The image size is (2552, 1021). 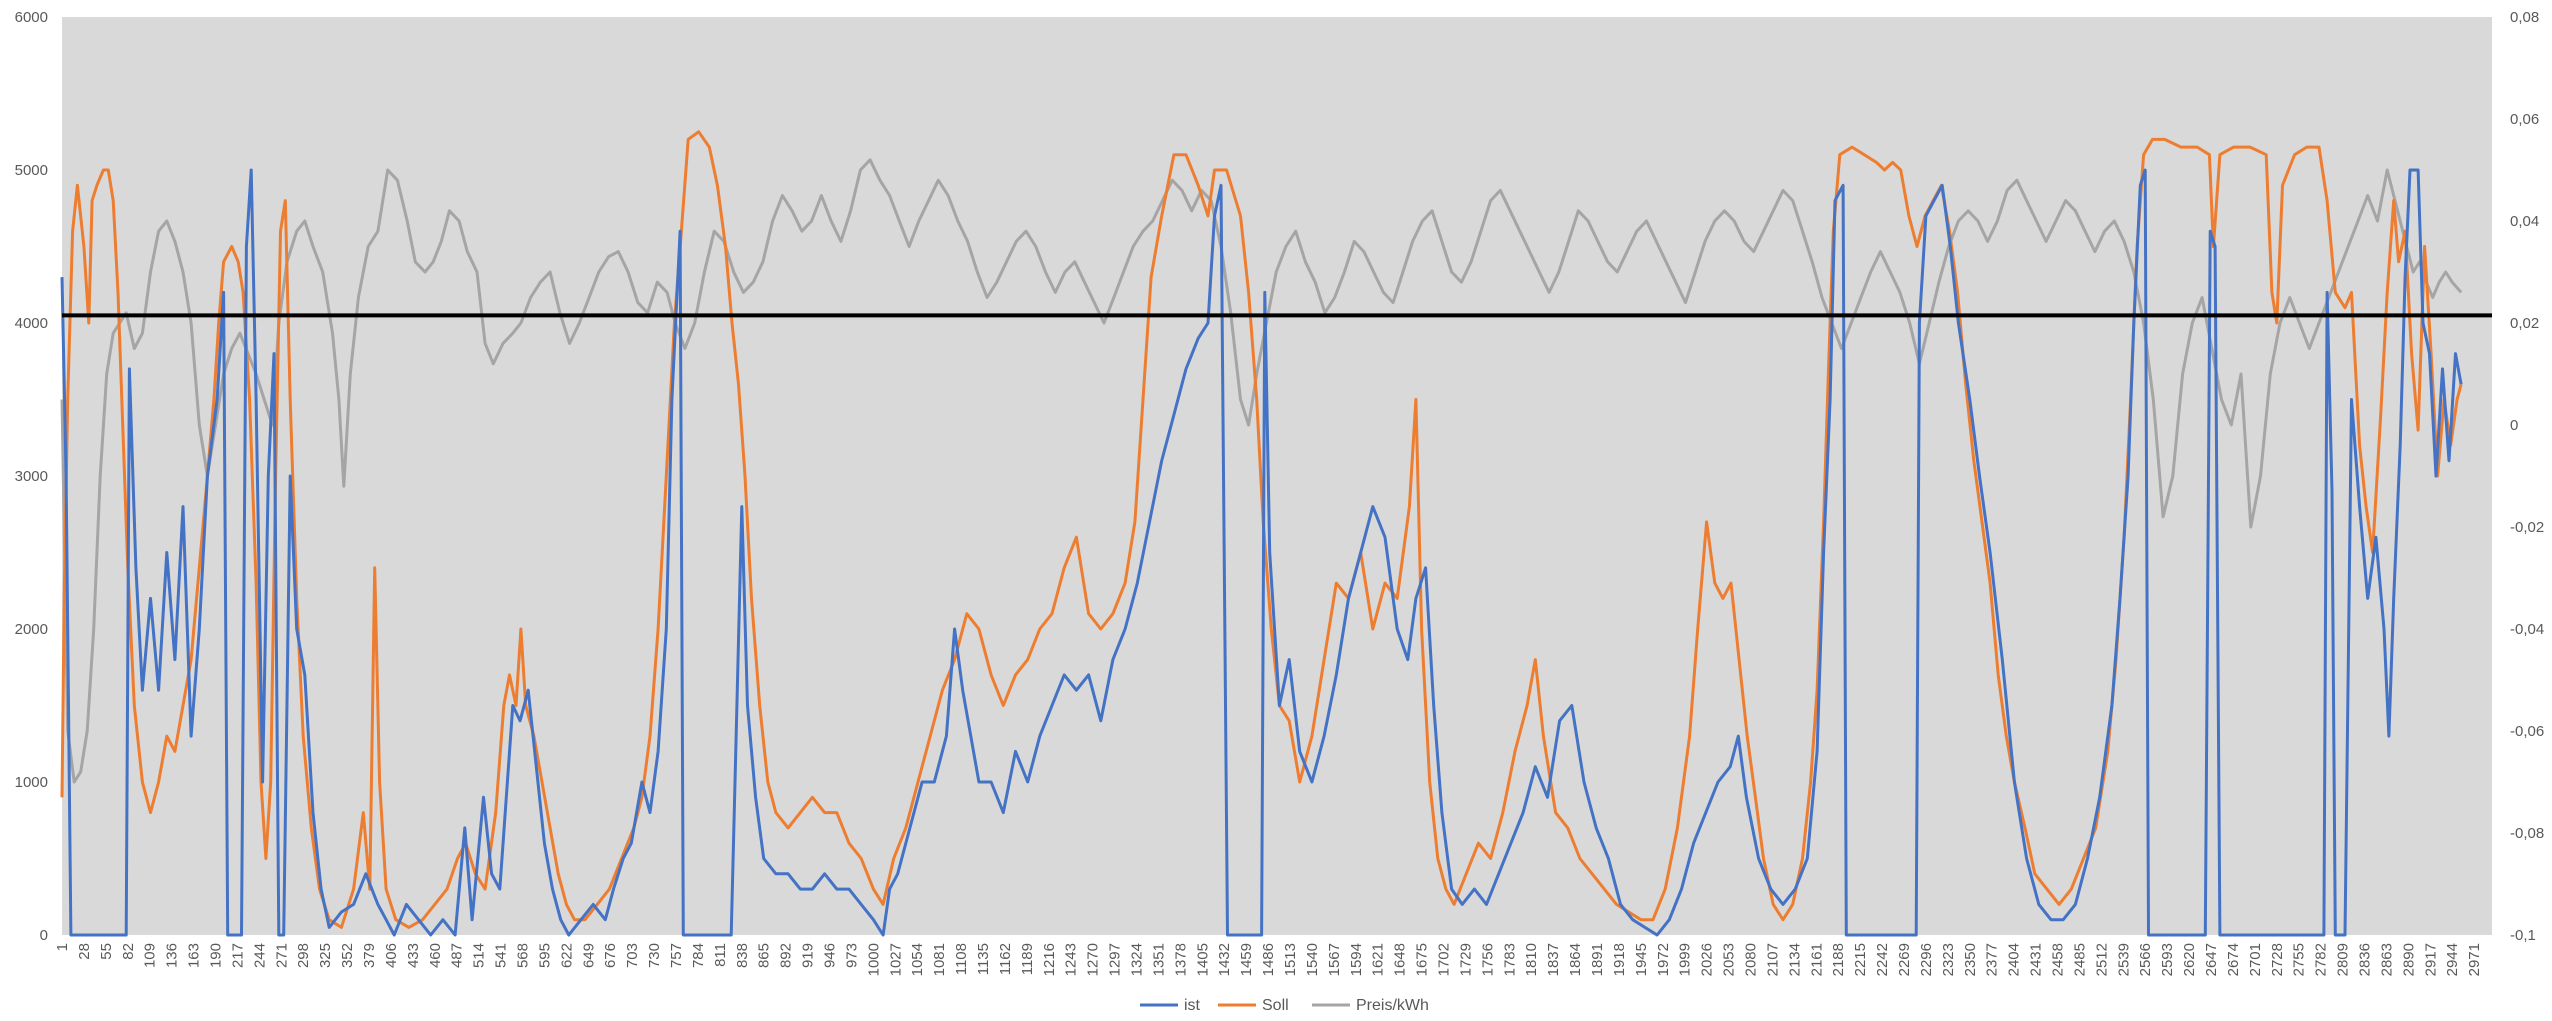 What do you see at coordinates (84, 951) in the screenshot?
I see `x-tick-label: 28` at bounding box center [84, 951].